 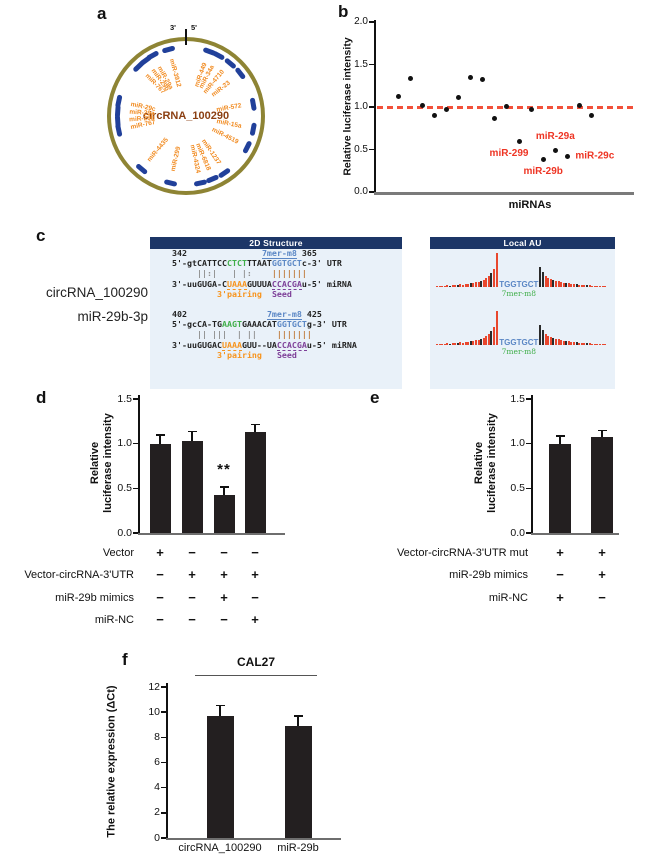 I want to click on sequence-segment: GGTGCT, so click(x=286, y=263).